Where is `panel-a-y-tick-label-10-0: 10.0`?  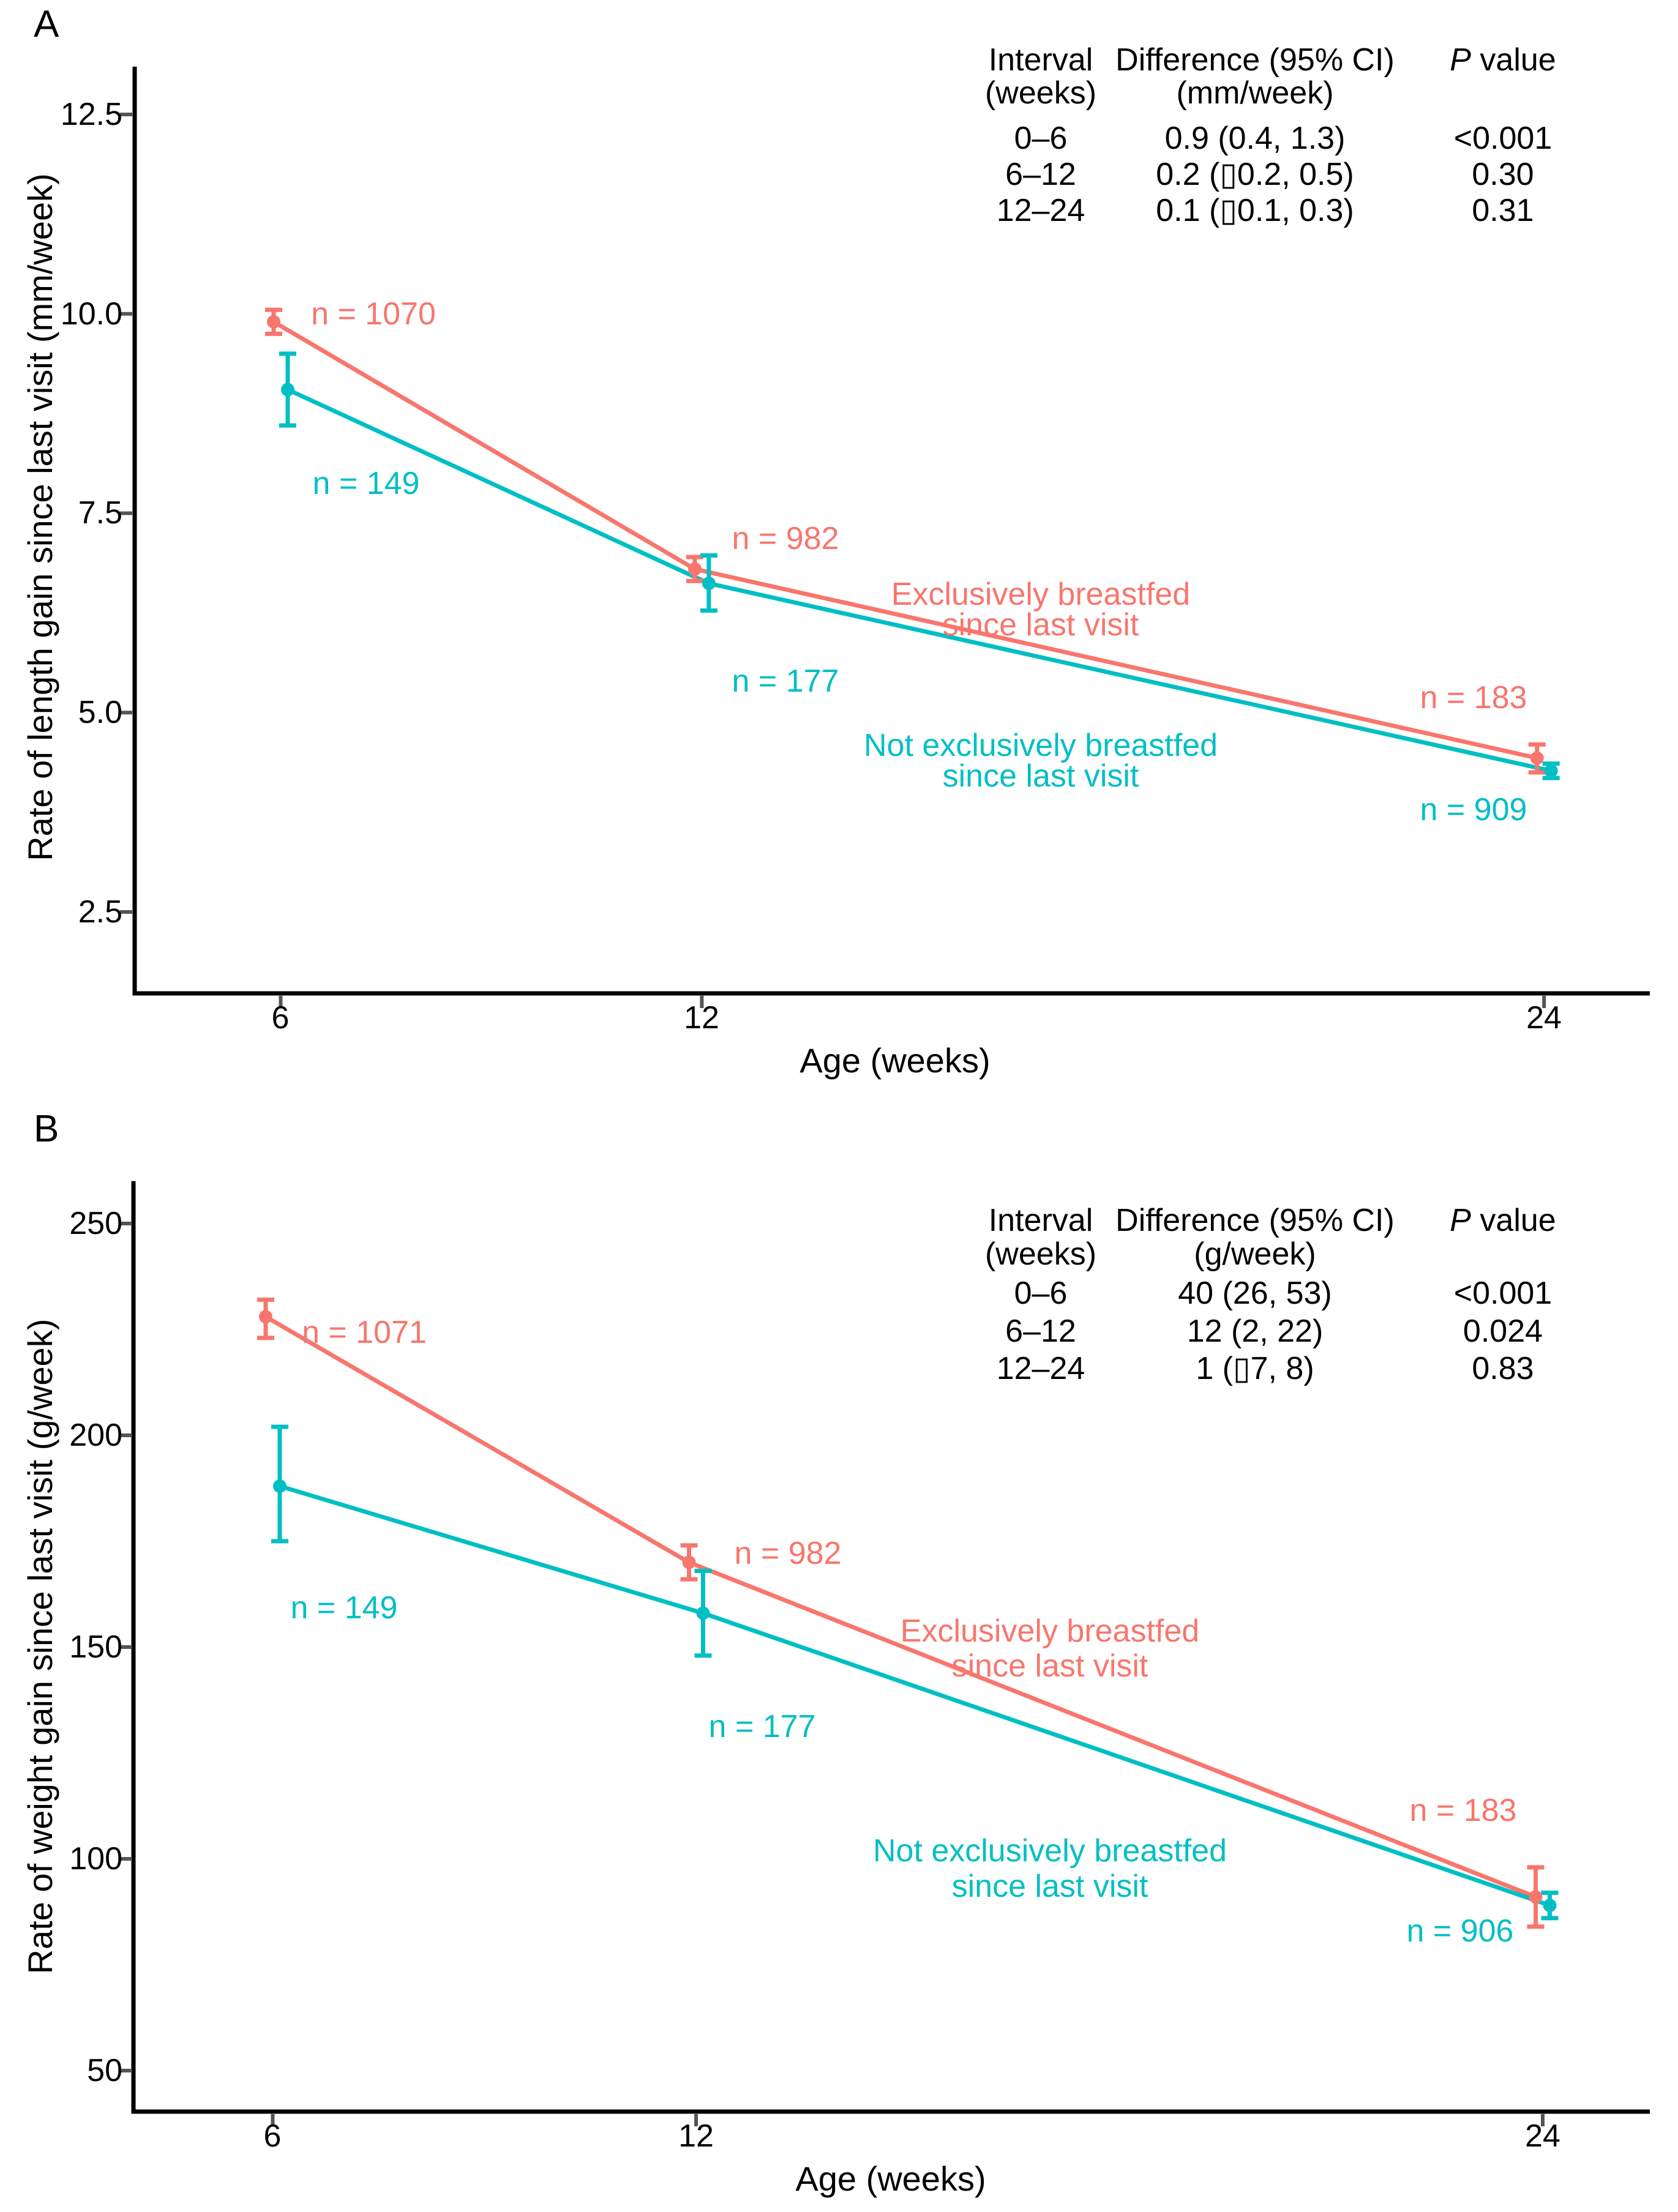 panel-a-y-tick-label-10-0: 10.0 is located at coordinates (91, 314).